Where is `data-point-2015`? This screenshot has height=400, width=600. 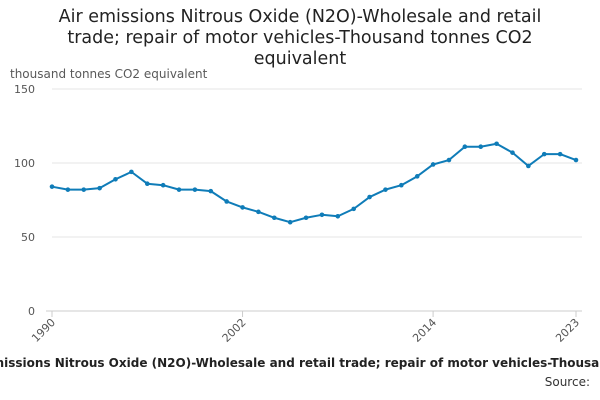 data-point-2015 is located at coordinates (449, 160).